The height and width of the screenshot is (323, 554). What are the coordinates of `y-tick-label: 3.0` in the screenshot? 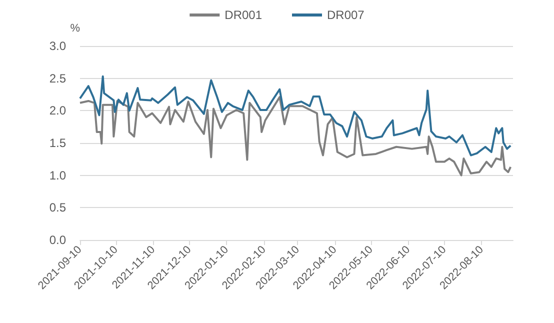 It's located at (57, 46).